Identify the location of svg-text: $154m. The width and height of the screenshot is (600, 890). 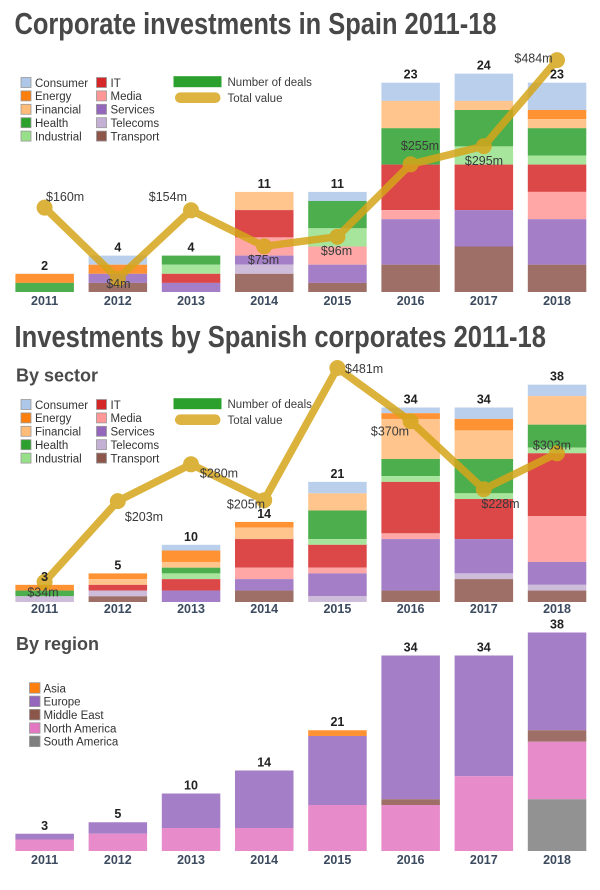
(168, 197).